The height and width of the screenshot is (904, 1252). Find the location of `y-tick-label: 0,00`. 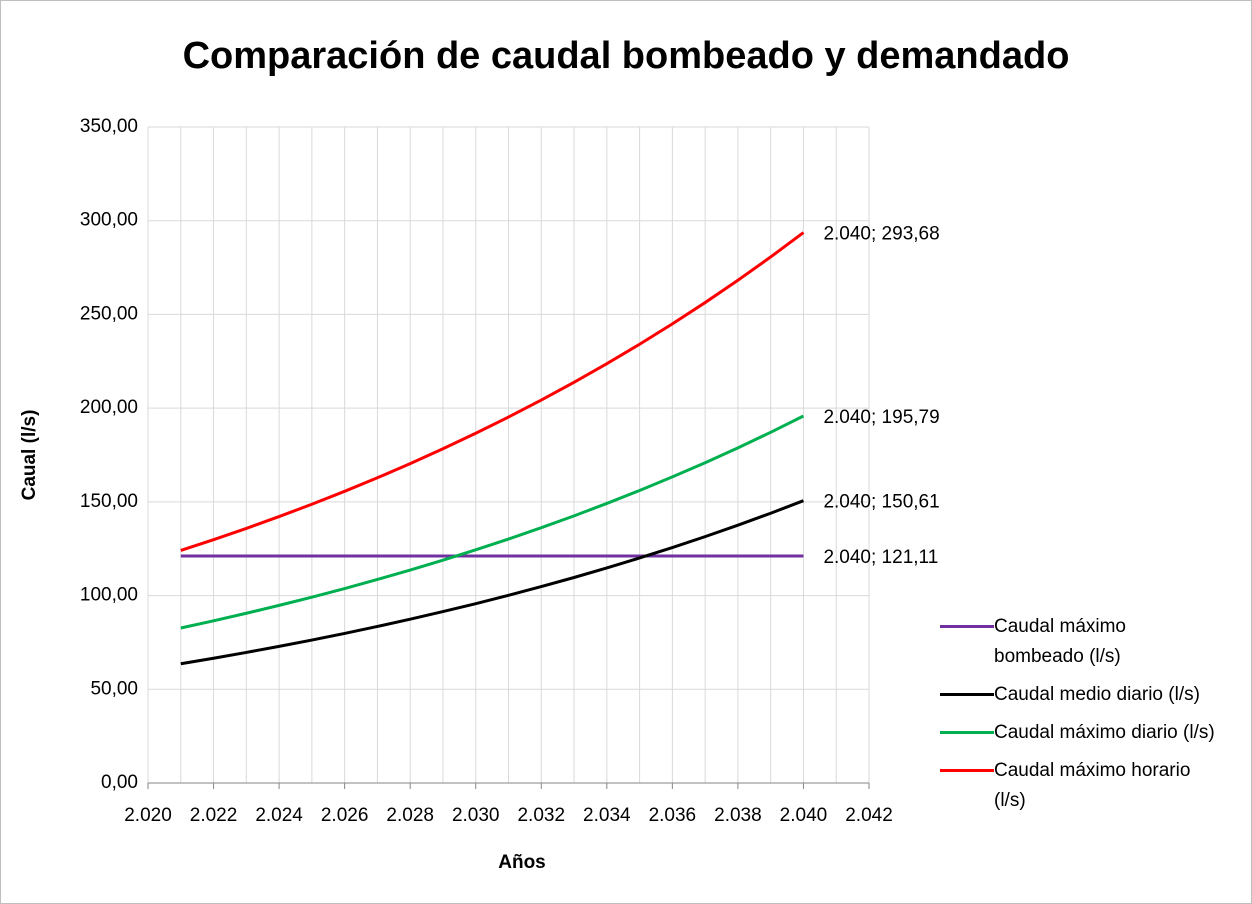

y-tick-label: 0,00 is located at coordinates (119, 782).